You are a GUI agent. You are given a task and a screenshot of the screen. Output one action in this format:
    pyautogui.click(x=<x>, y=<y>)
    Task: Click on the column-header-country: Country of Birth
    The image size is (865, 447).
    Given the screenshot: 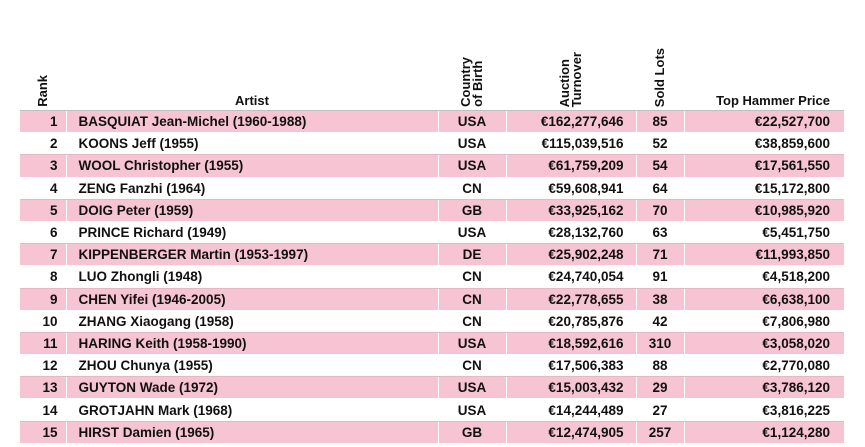 What is the action you would take?
    pyautogui.click(x=472, y=76)
    